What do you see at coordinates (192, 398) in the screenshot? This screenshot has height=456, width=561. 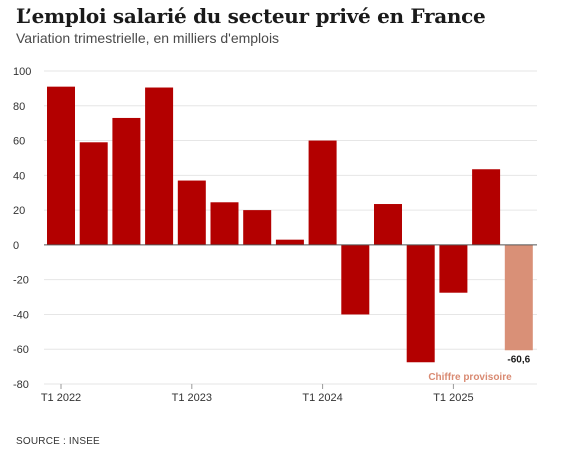 I see `x-tick-label: T1 2023` at bounding box center [192, 398].